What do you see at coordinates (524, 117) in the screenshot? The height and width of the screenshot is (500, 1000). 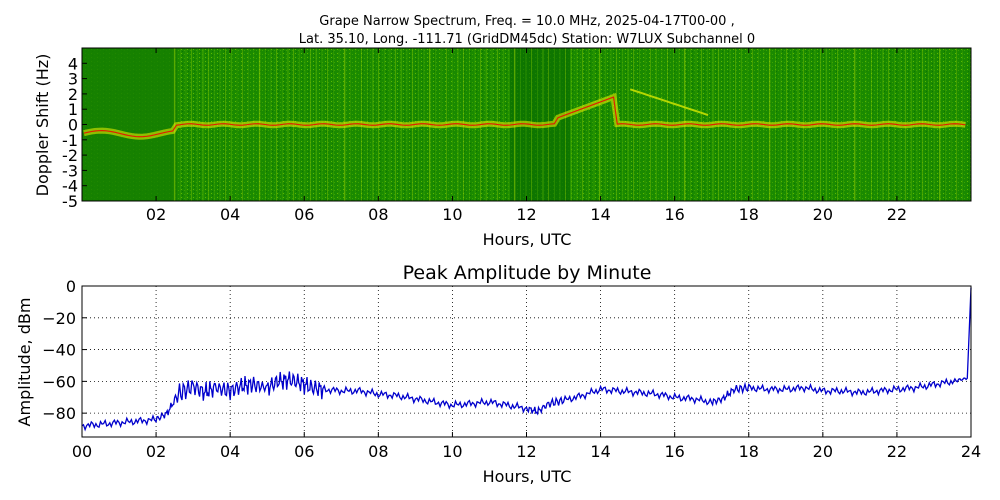 I see `spectrum-signal-peak` at bounding box center [524, 117].